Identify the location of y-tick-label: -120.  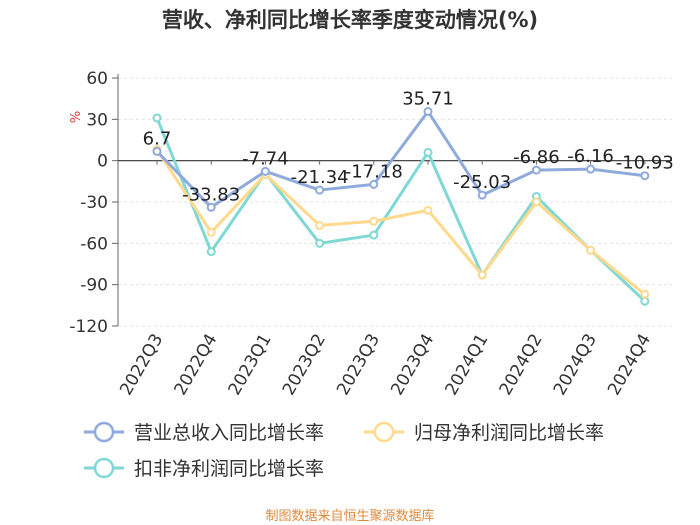
(88, 327).